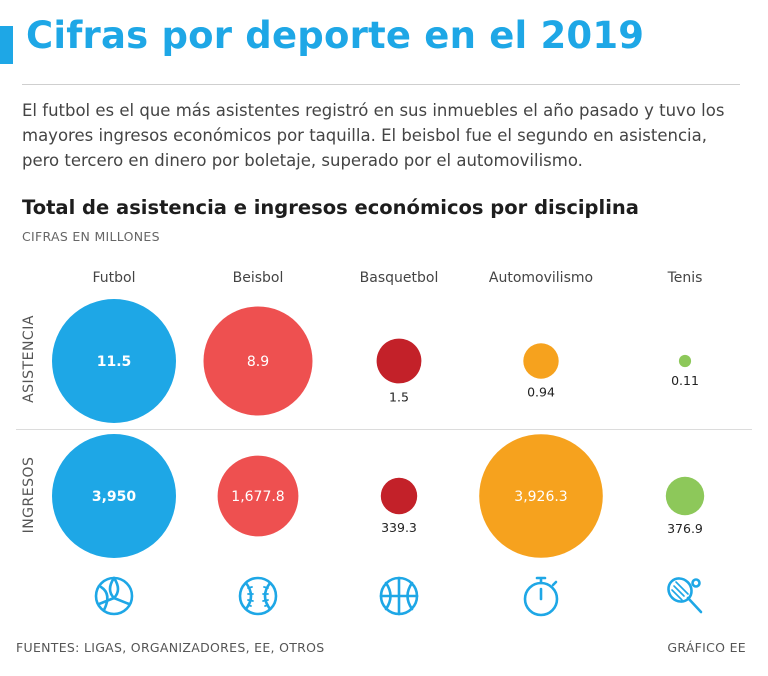 The image size is (768, 676). I want to click on category-label-tenis: Tenis, so click(685, 278).